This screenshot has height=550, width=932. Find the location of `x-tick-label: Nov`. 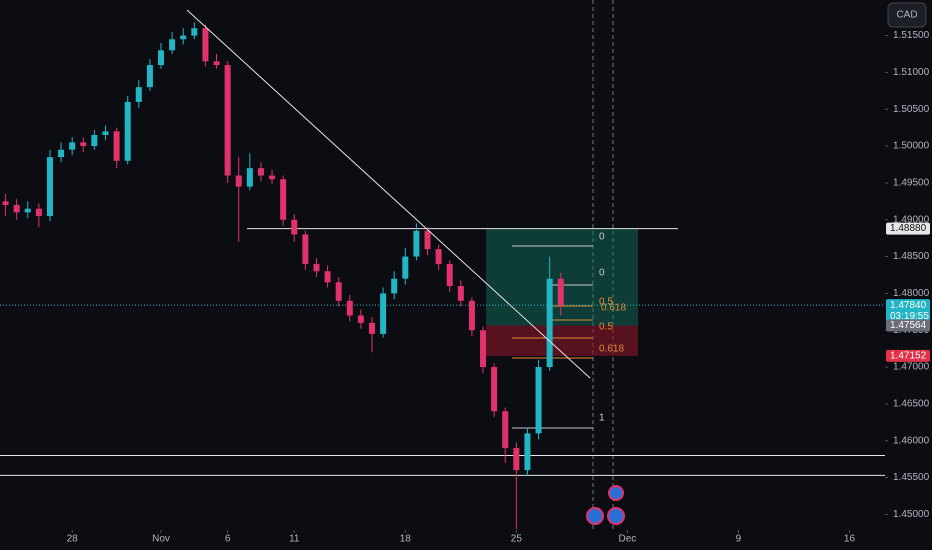

x-tick-label: Nov is located at coordinates (161, 539).